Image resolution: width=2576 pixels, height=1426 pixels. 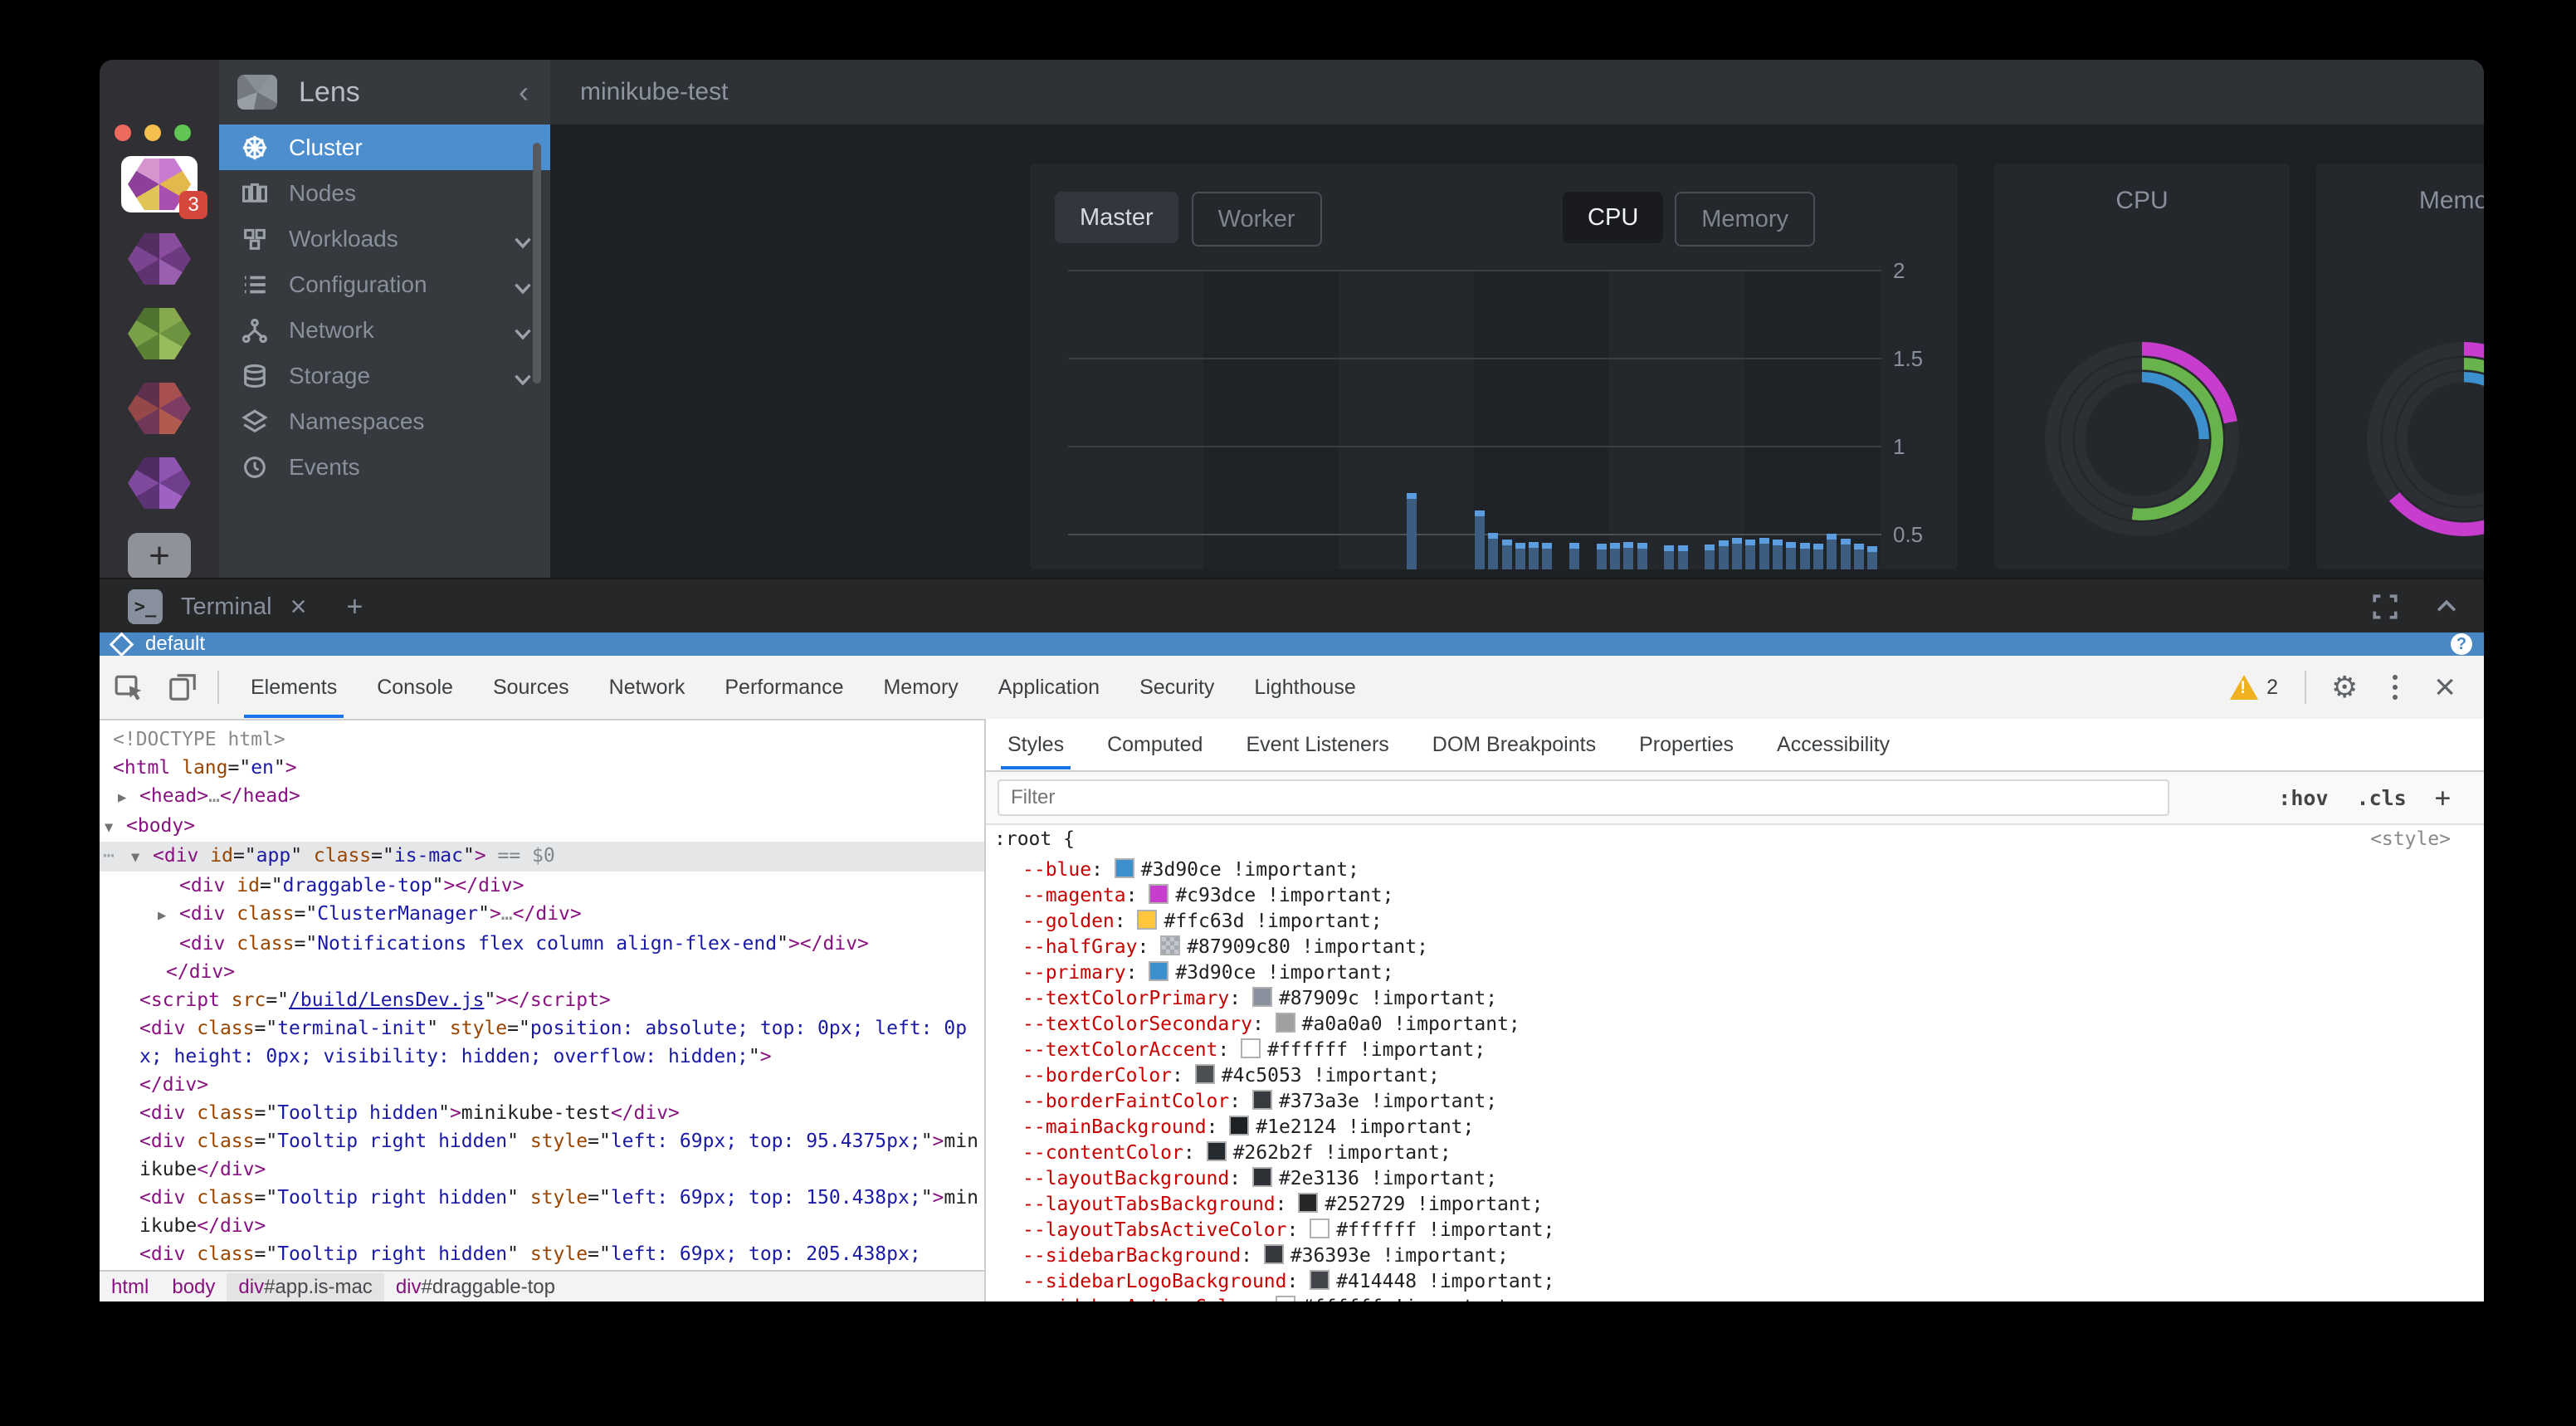 I want to click on toggle-class-button: .cls, so click(x=2381, y=797).